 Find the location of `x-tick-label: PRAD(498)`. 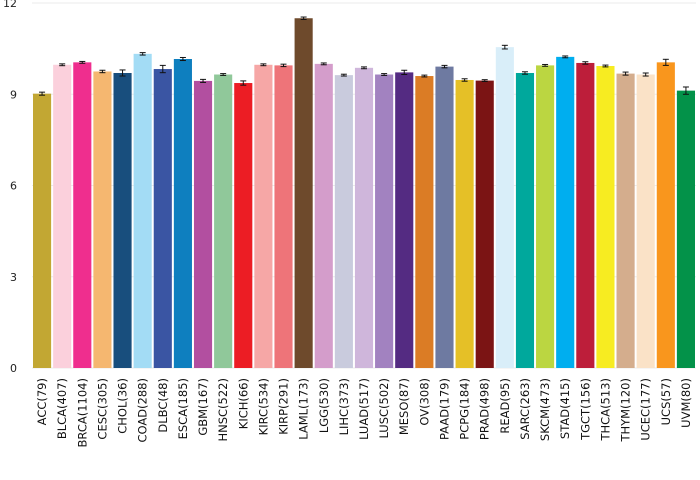

x-tick-label: PRAD(498) is located at coordinates (485, 409).